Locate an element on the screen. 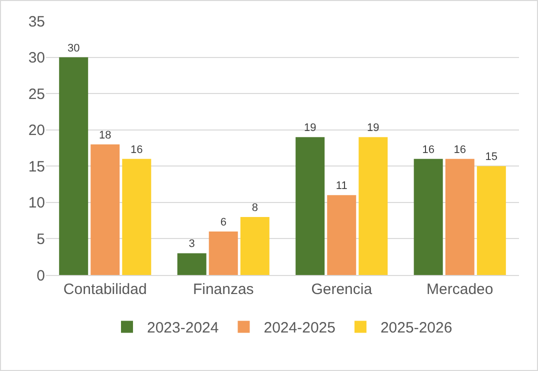  legend-label: 2025-2026 is located at coordinates (416, 328).